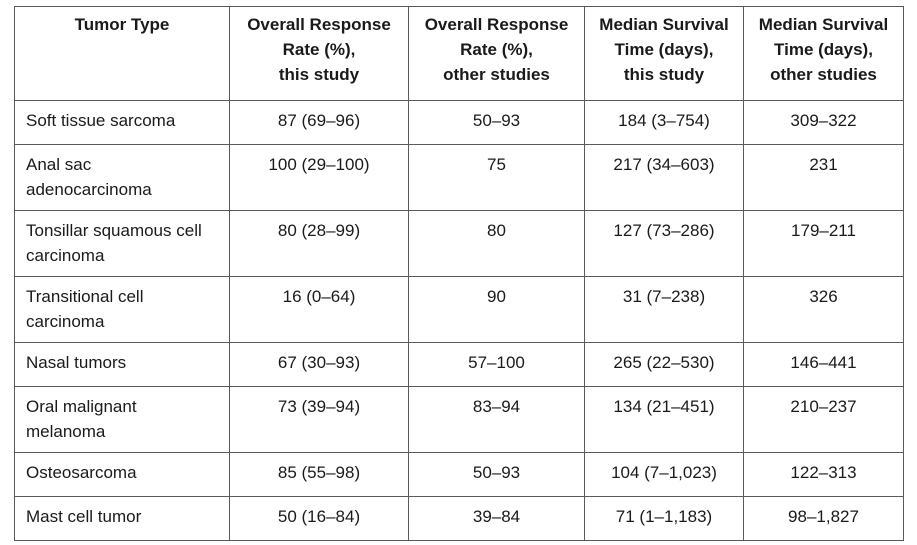 This screenshot has width=917, height=545. What do you see at coordinates (122, 474) in the screenshot?
I see `tumor-type-cell: Osteosarcoma` at bounding box center [122, 474].